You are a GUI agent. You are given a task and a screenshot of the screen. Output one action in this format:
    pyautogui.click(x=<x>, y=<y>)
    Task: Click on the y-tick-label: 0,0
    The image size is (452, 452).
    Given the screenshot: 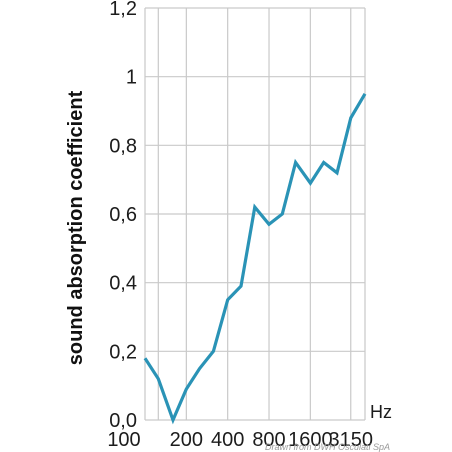 What is the action you would take?
    pyautogui.click(x=123, y=421)
    